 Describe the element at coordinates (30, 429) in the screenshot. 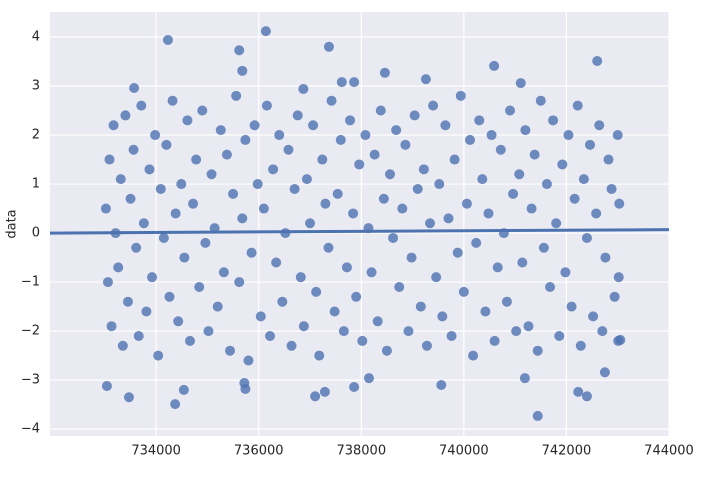

I see `y-tick-label: −4` at that location.